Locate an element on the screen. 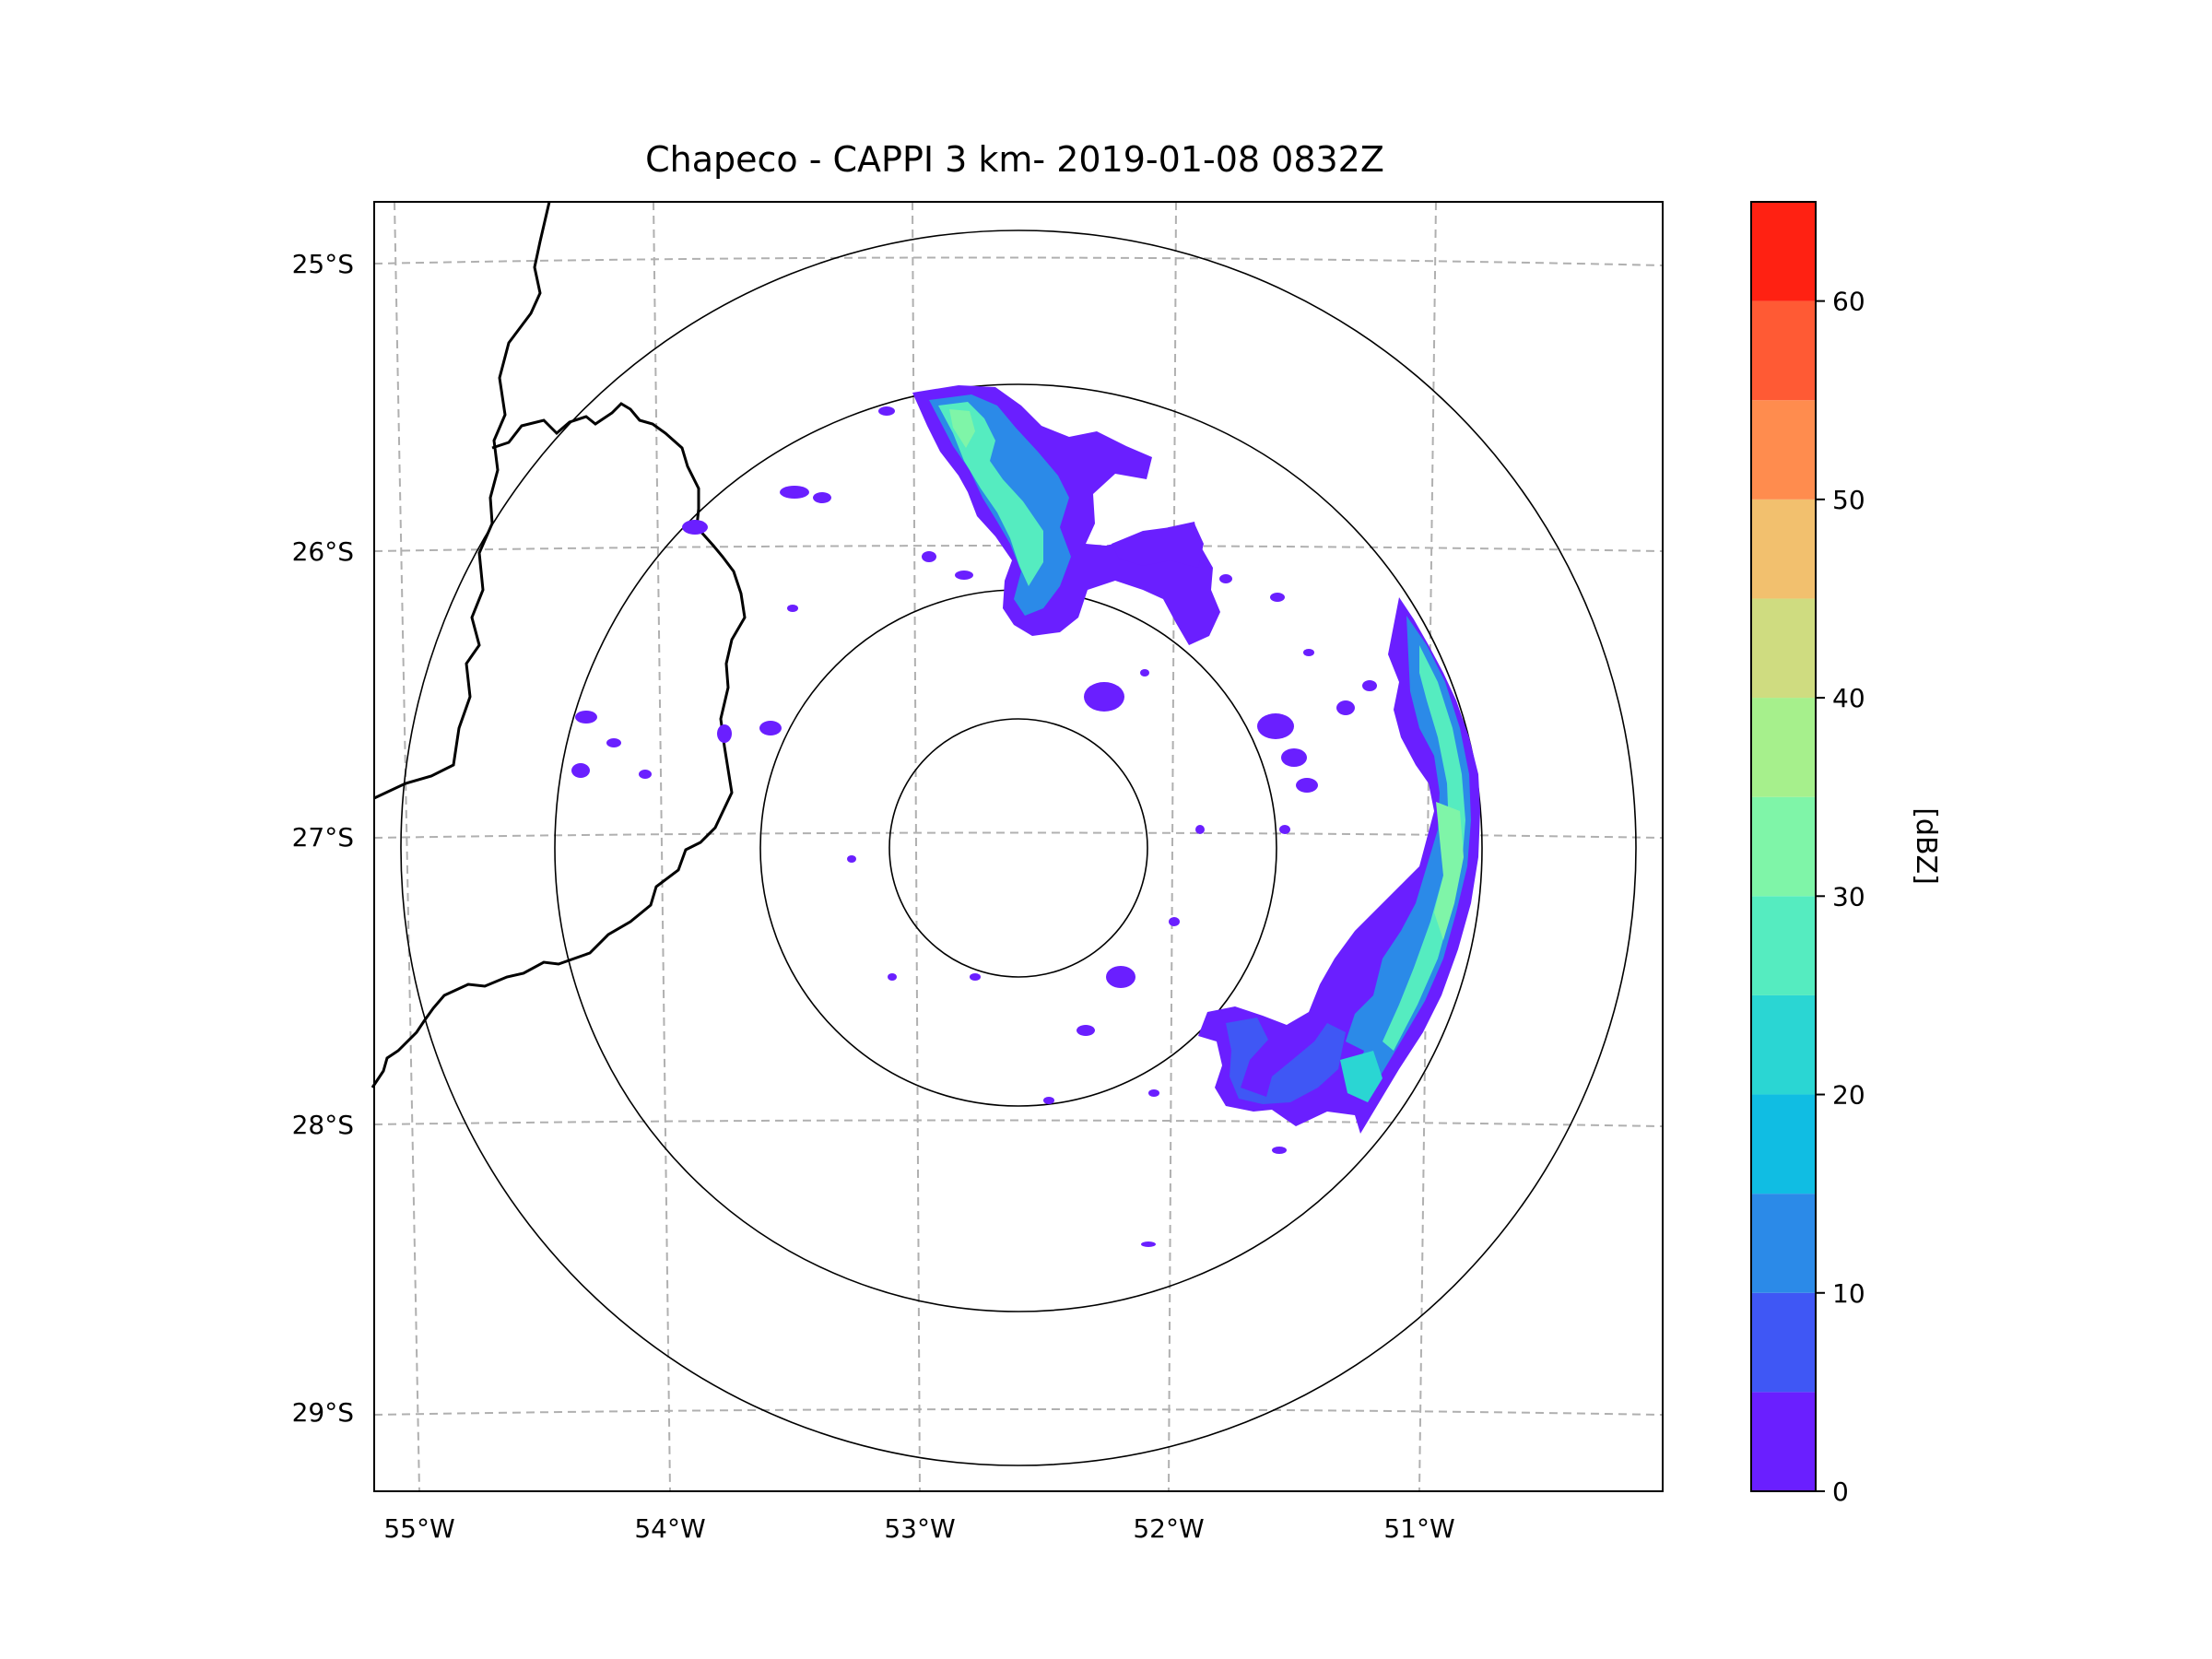  lat-label: 27°S is located at coordinates (323, 837).